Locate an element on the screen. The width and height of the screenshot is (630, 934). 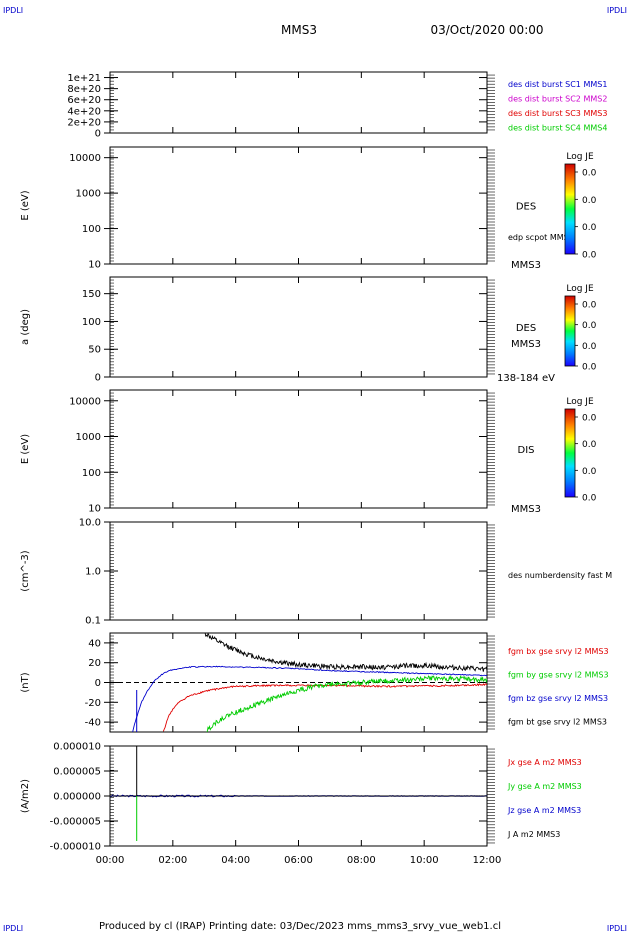
time-axis: 00:00 02:00 04:00 06:00 08:00 10:00 12:00 is located at coordinates (299, 860).